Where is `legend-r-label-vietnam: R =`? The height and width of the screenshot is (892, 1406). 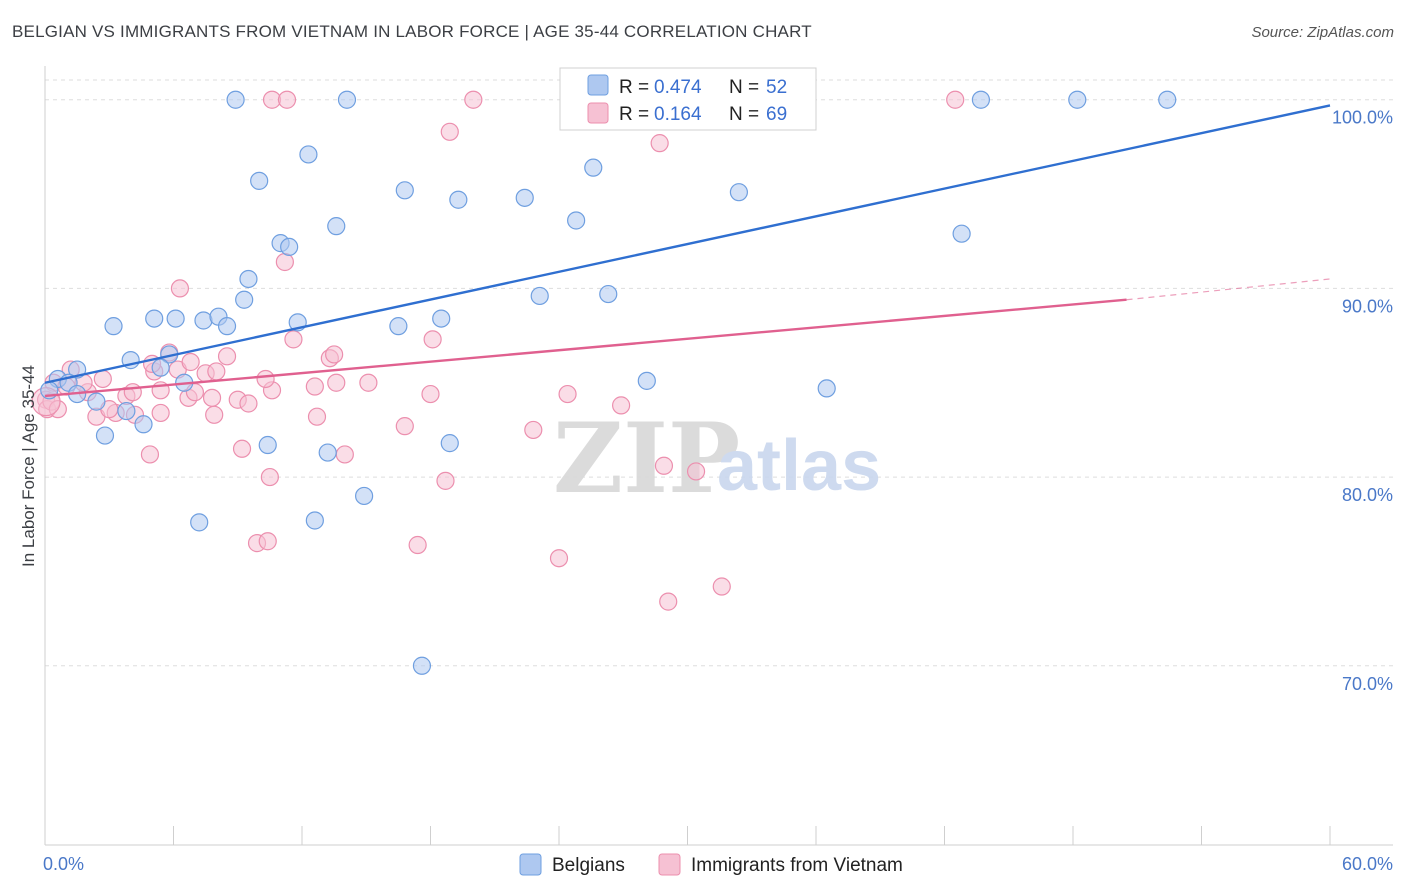 legend-r-label-vietnam: R = is located at coordinates (634, 114).